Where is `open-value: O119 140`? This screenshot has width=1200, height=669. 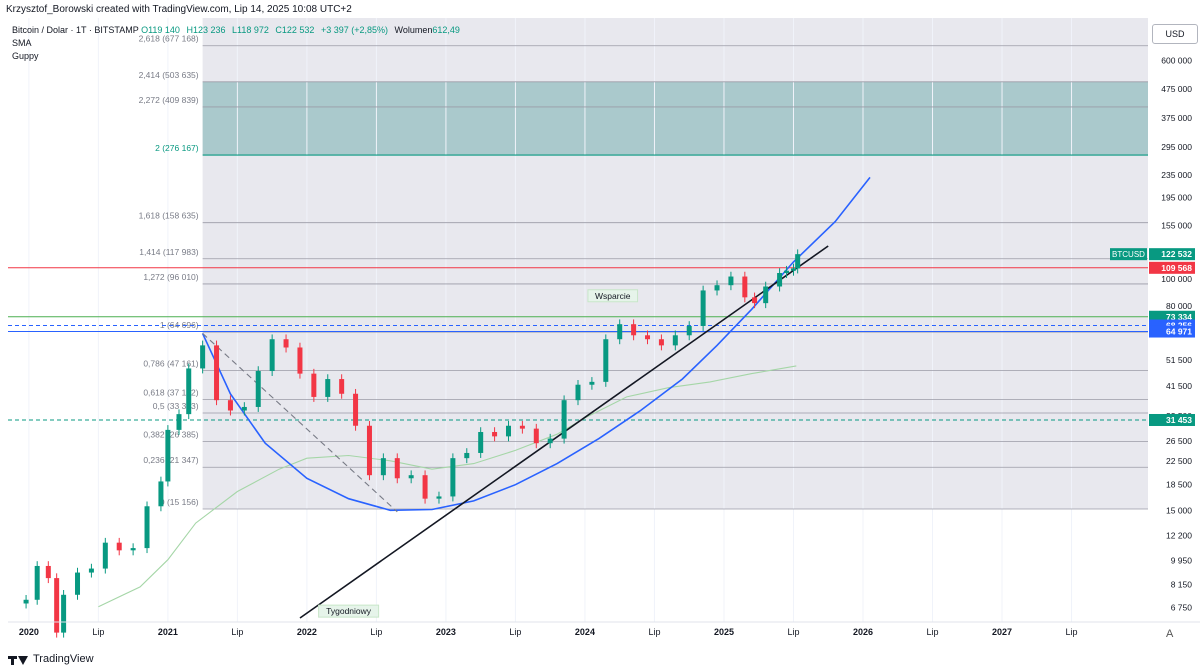 open-value: O119 140 is located at coordinates (160, 30).